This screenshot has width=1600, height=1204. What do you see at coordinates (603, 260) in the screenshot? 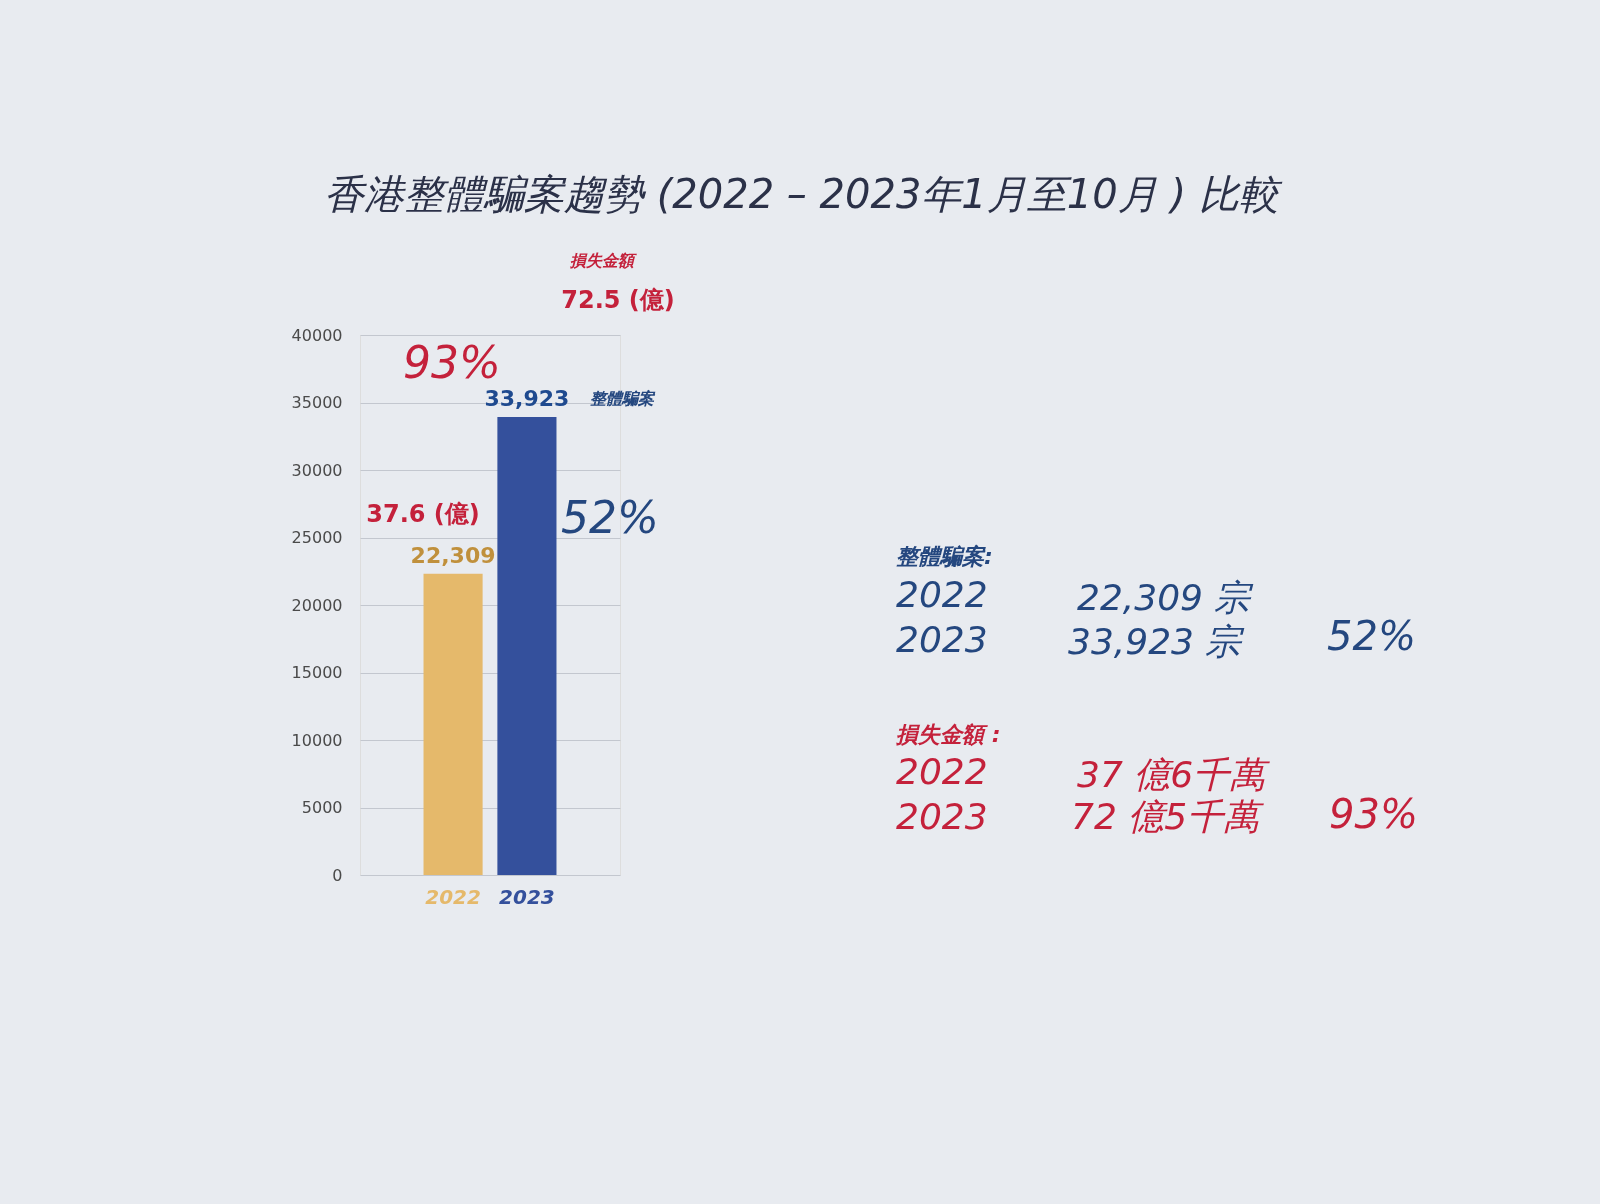
I see `text: 損失金額` at bounding box center [603, 260].